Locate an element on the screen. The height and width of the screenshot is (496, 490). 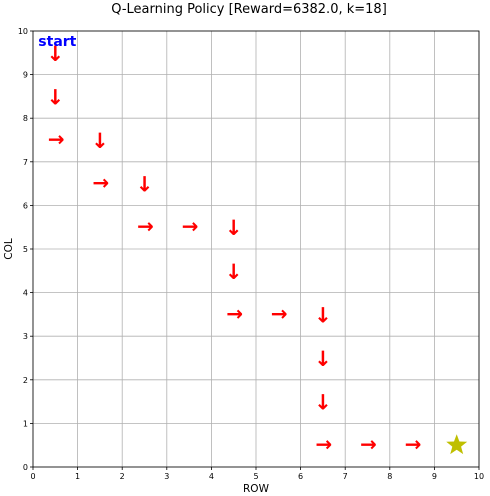
start-label: start is located at coordinates (57, 42).